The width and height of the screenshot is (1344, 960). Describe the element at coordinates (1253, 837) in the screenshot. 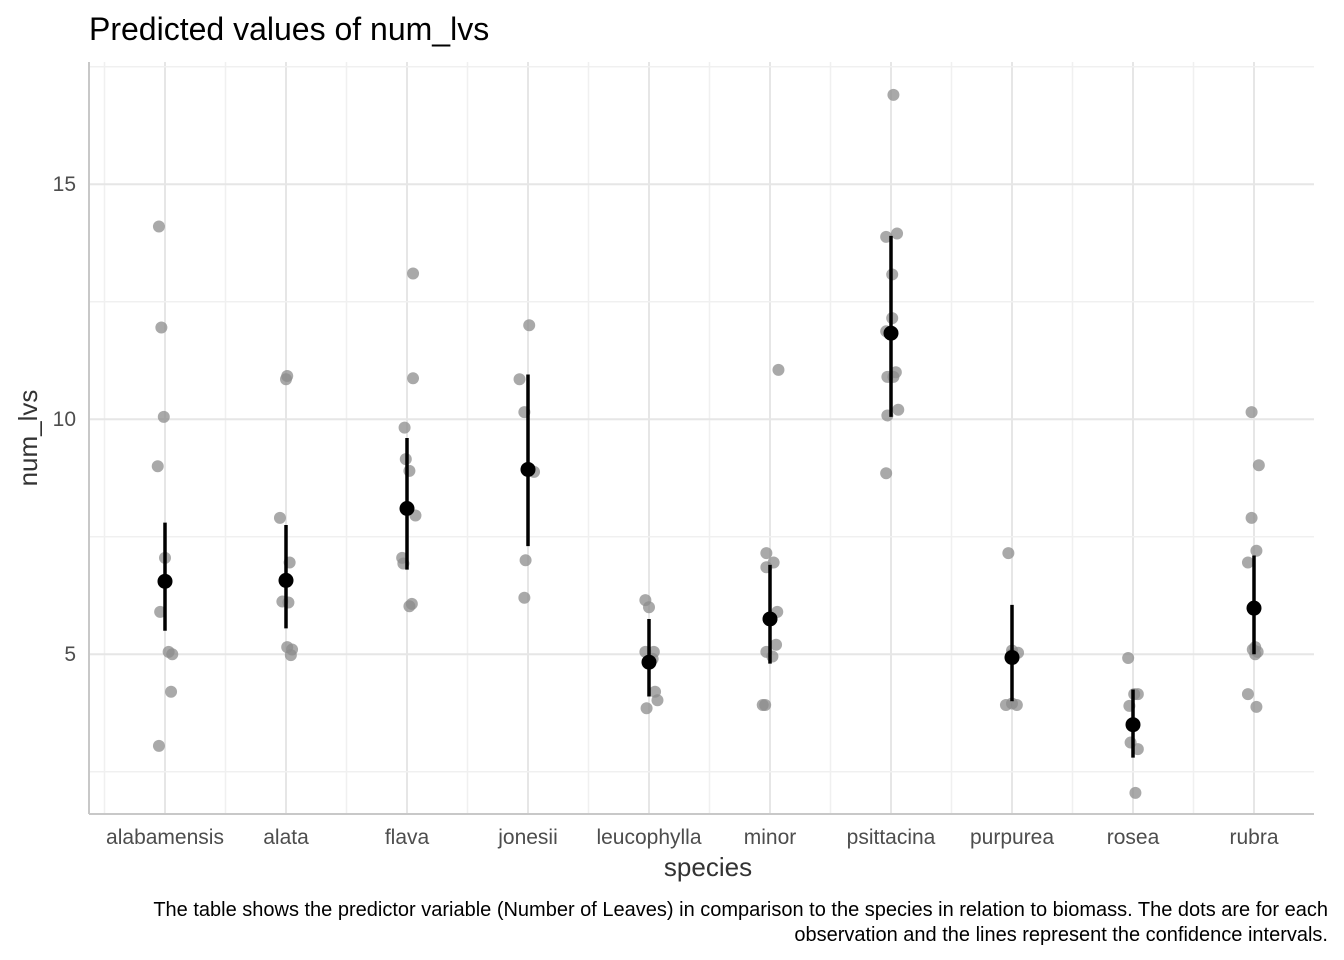

I see `x-tick-label: rubra` at that location.